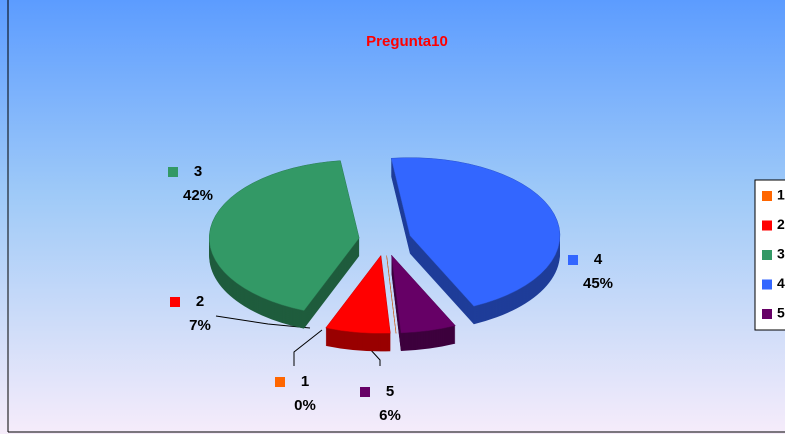  What do you see at coordinates (781, 313) in the screenshot?
I see `legend-label: 5` at bounding box center [781, 313].